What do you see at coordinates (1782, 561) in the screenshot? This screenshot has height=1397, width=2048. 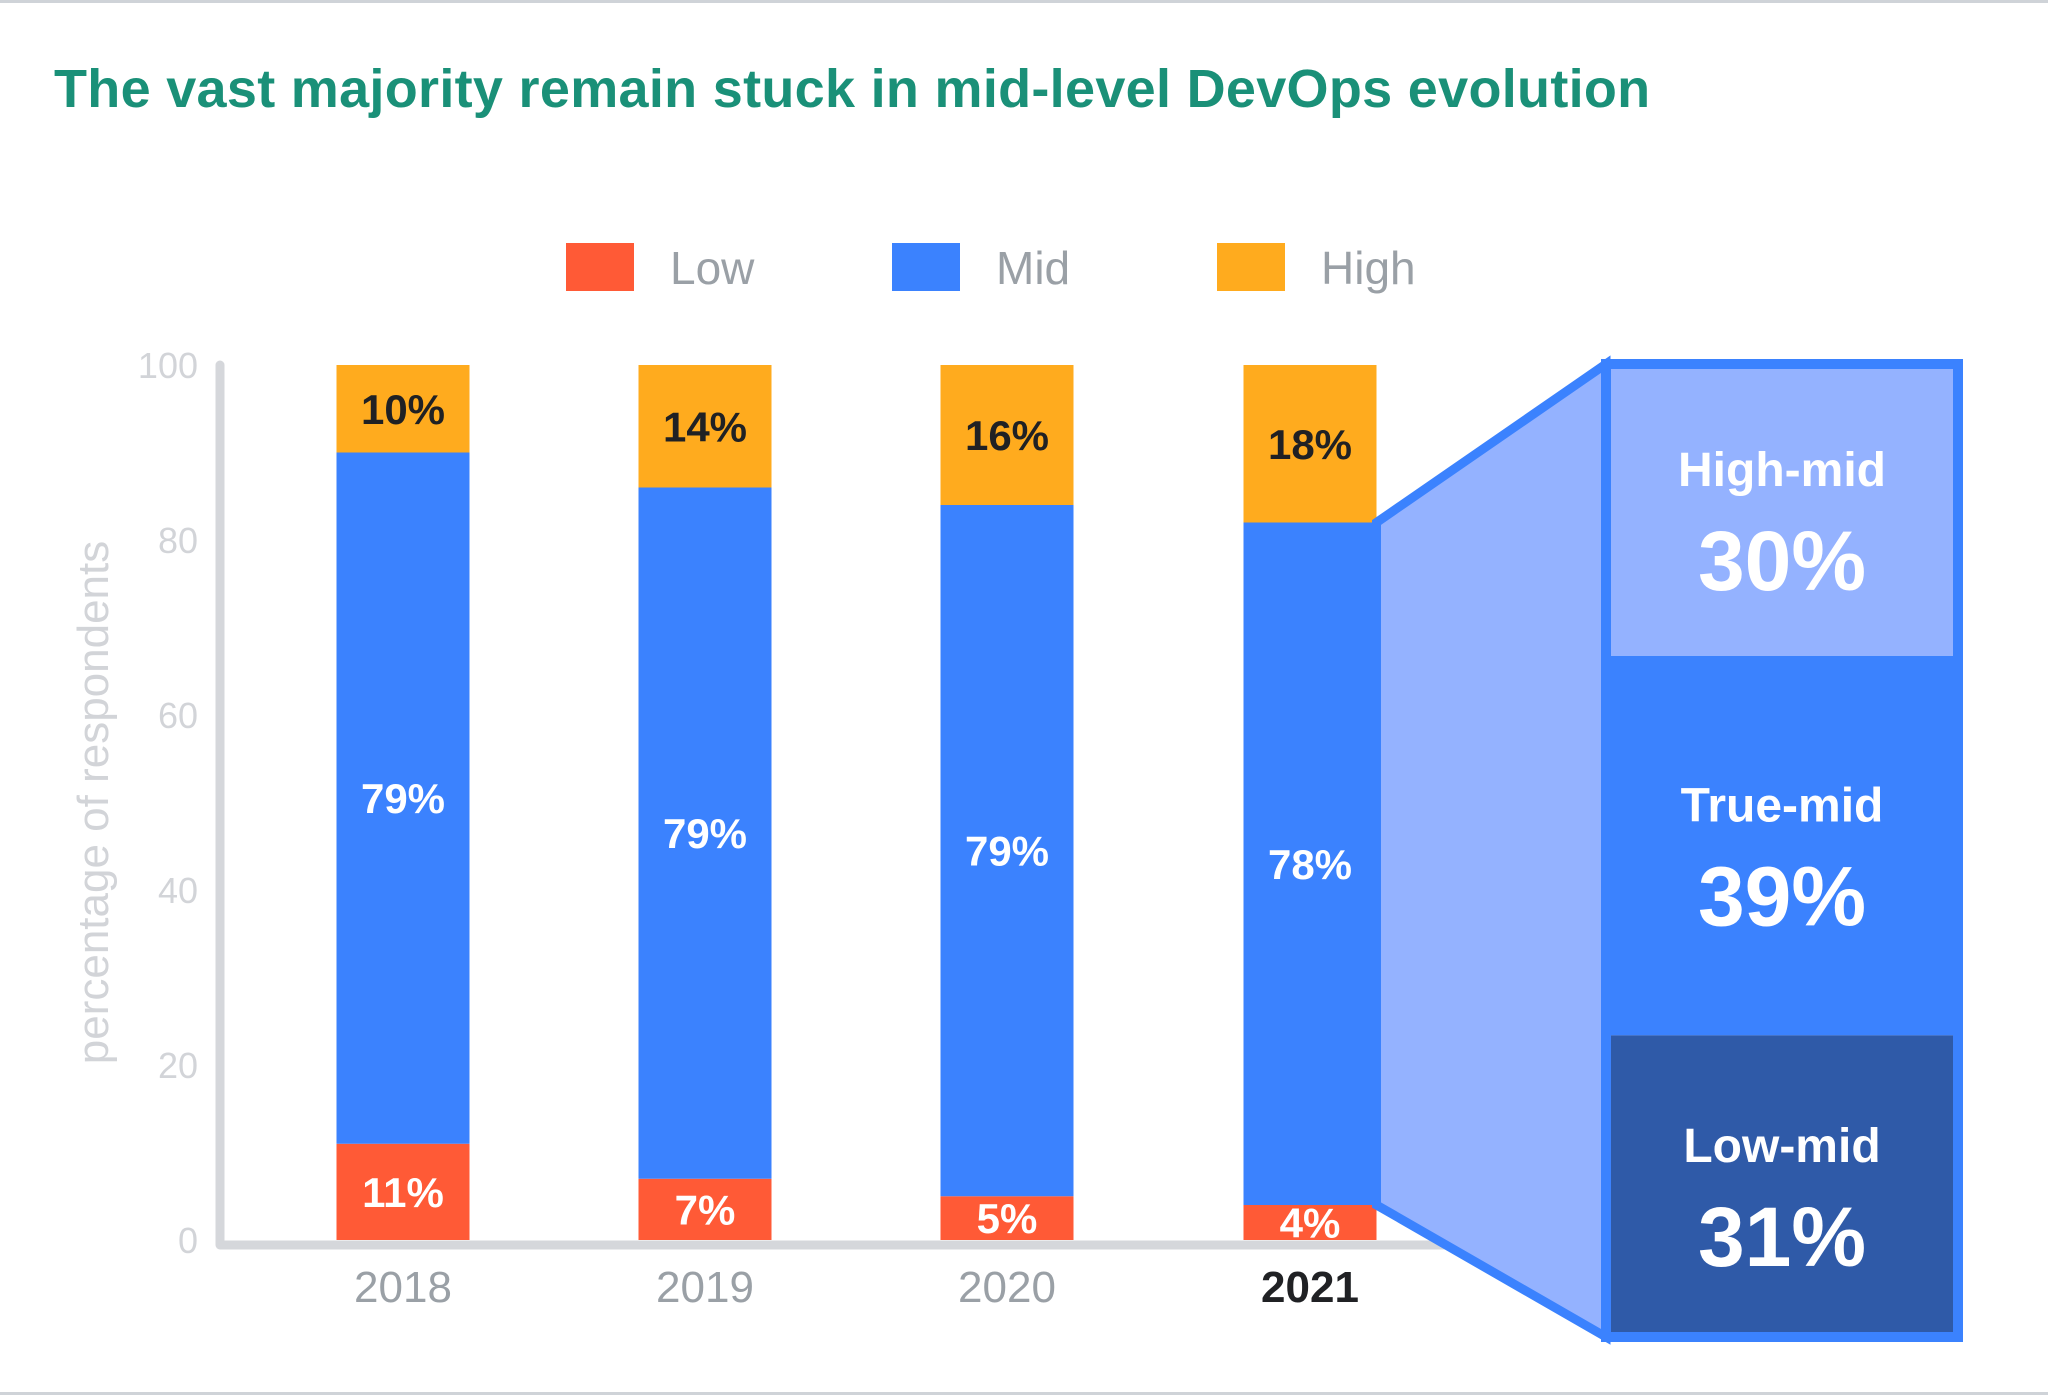 I see `breakdown-value-high-mid: 30%` at bounding box center [1782, 561].